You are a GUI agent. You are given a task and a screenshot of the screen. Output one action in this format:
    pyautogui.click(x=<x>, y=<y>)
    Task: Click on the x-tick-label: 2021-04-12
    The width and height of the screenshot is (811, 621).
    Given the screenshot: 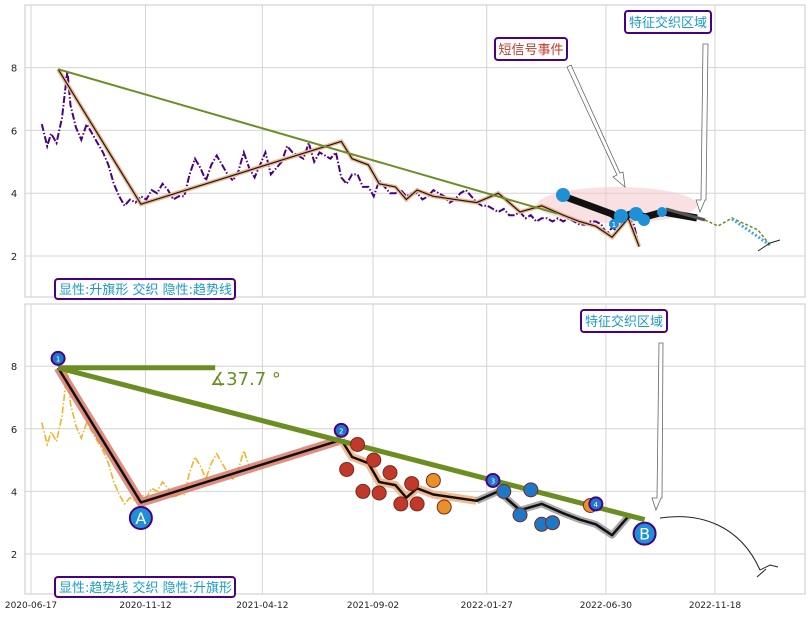 What is the action you would take?
    pyautogui.click(x=262, y=606)
    